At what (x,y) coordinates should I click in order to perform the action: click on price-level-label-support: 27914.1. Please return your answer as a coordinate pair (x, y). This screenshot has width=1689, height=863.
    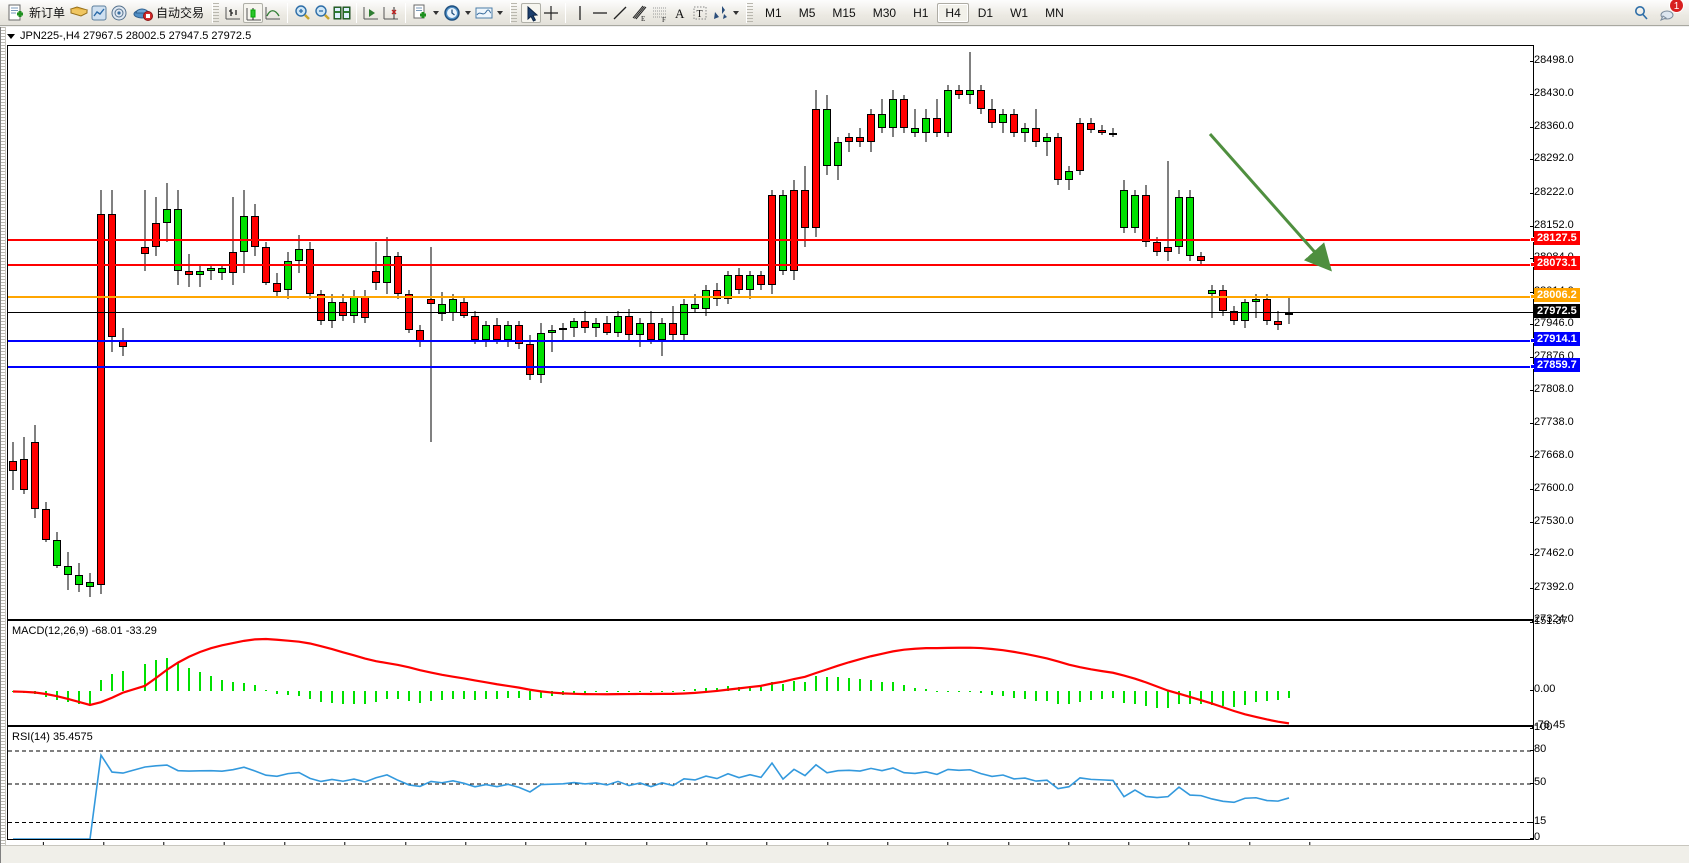
    Looking at the image, I should click on (1557, 339).